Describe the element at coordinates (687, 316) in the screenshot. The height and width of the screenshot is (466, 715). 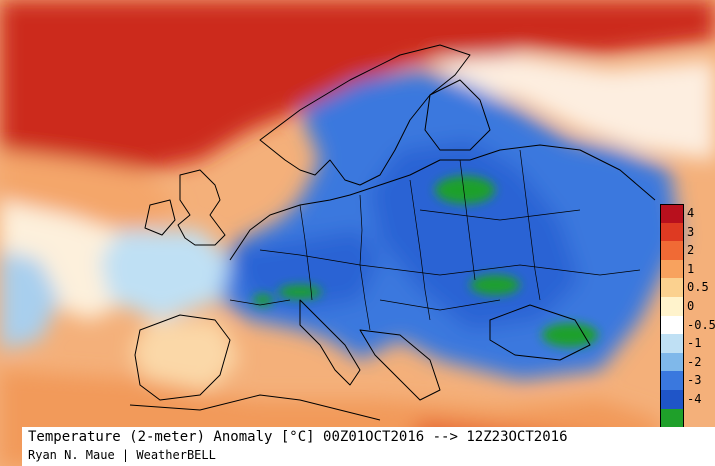
I see `colorbar-legend: 4 3 2 1 0.5 0 -0.5 -1 -2 -3 -4` at that location.